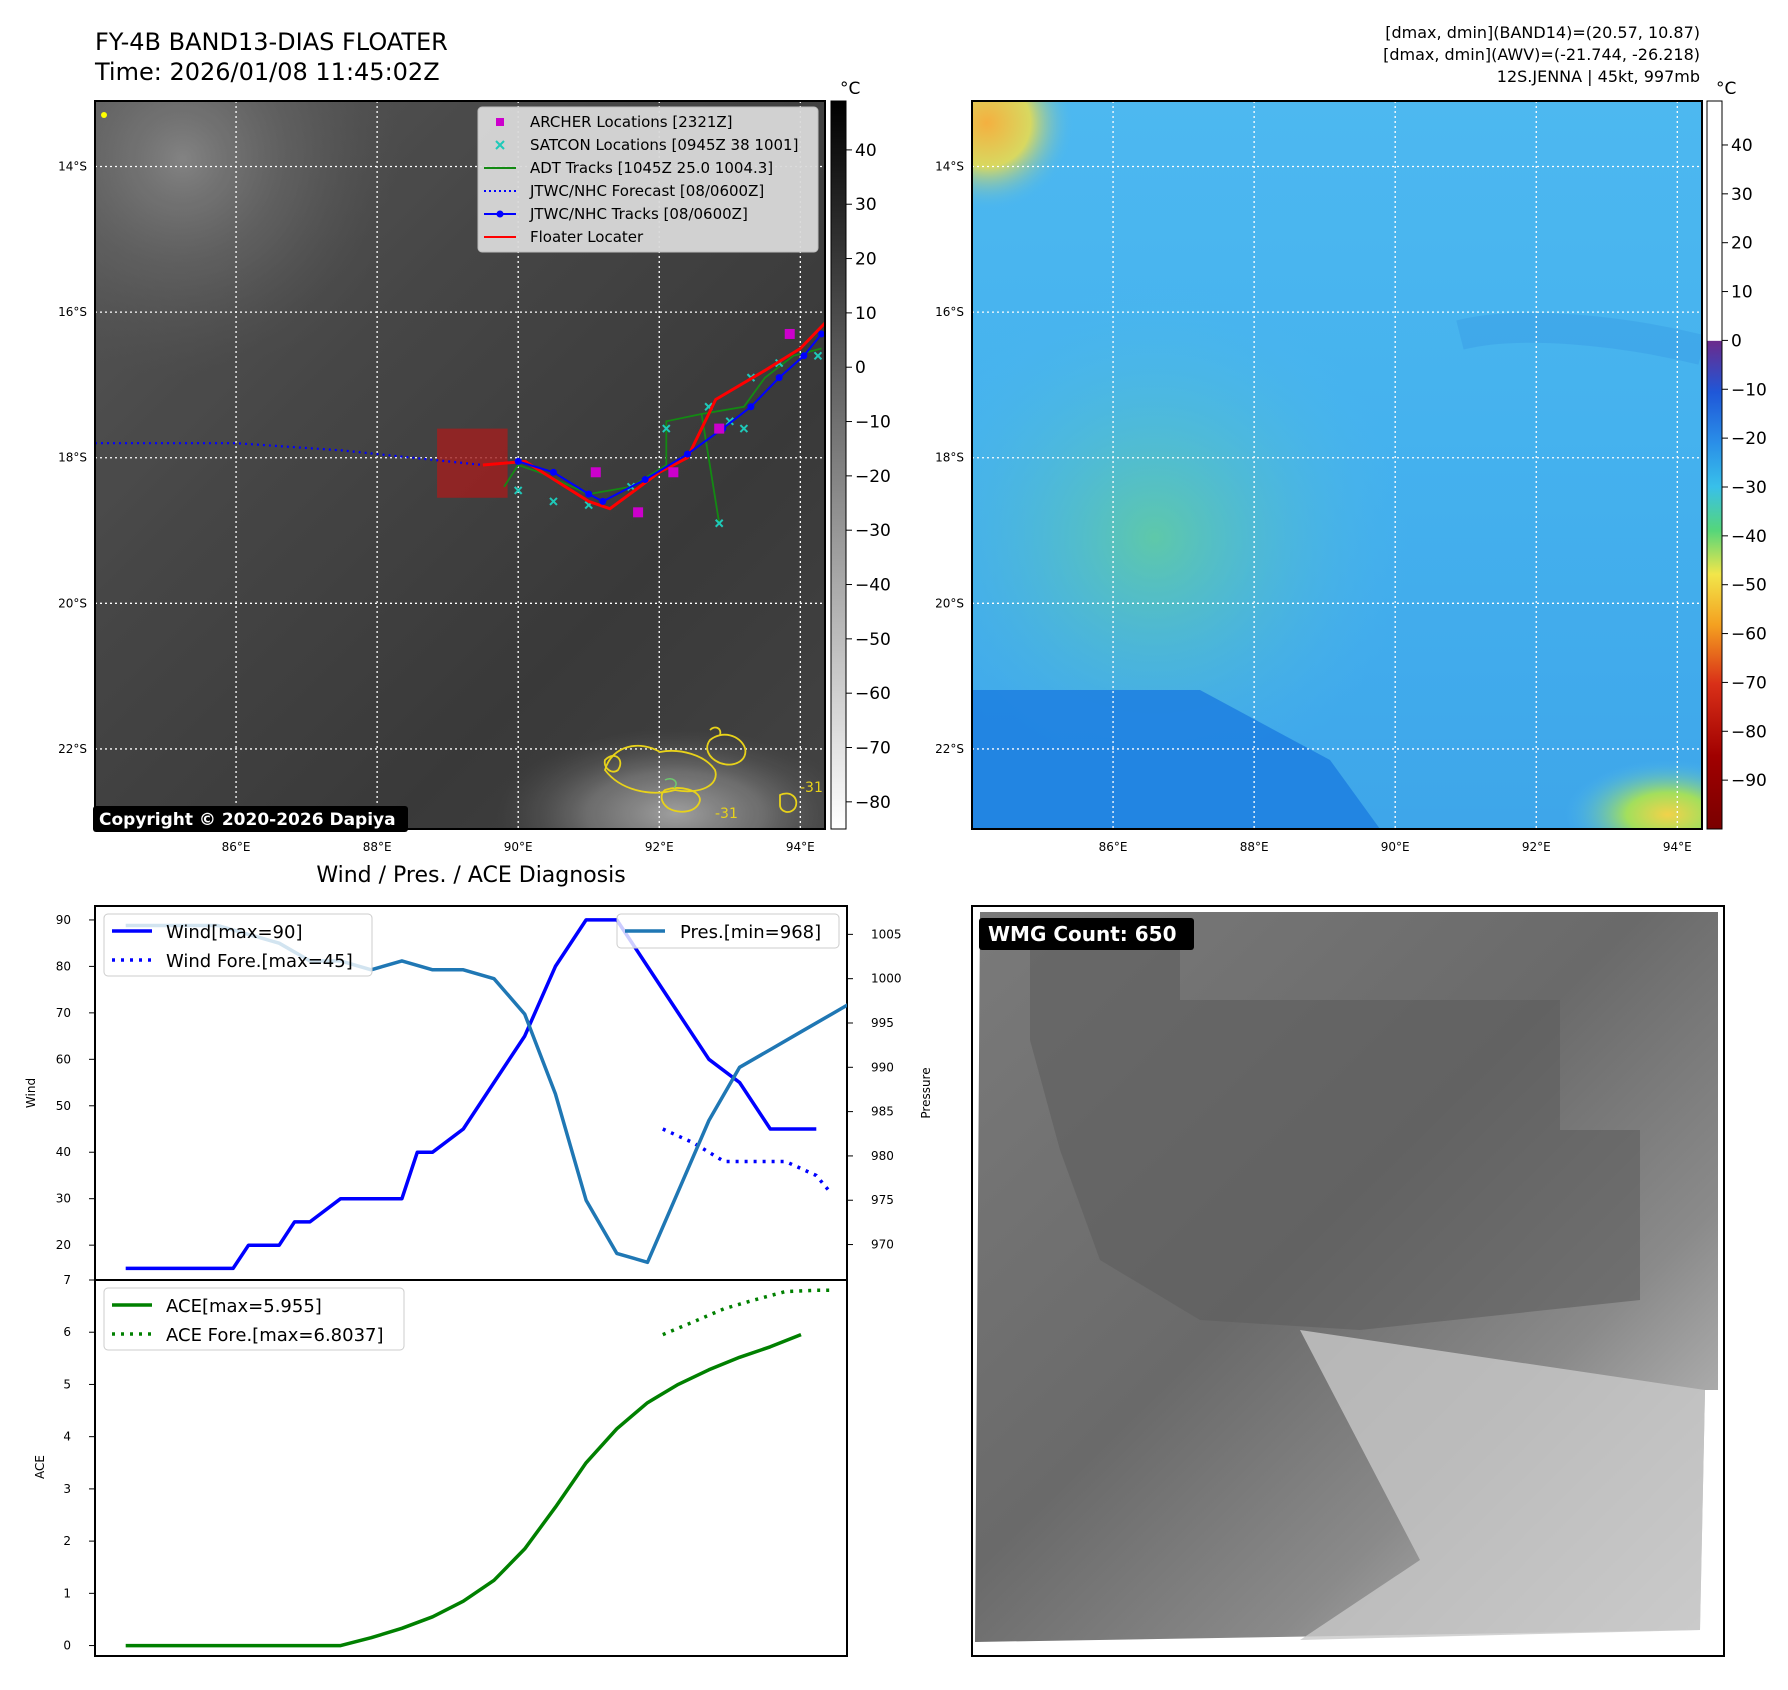 Image resolution: width=1788 pixels, height=1690 pixels. What do you see at coordinates (79, 1463) in the screenshot?
I see `ace-axis-ticks: 0 1 2 3 4 5 6 7` at bounding box center [79, 1463].